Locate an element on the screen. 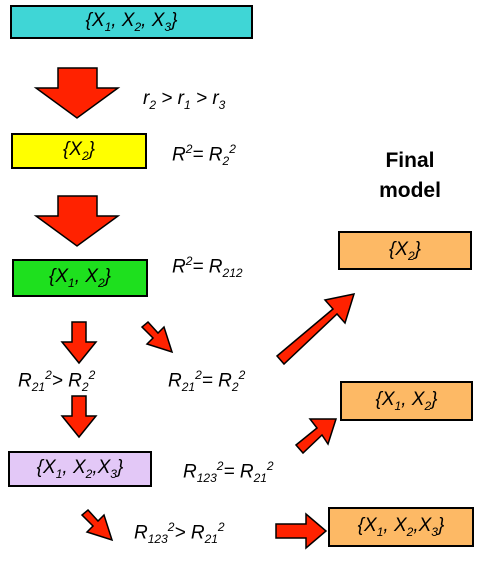 This screenshot has width=481, height=570. label-r2-eq-r21: R2= R212 is located at coordinates (207, 267).